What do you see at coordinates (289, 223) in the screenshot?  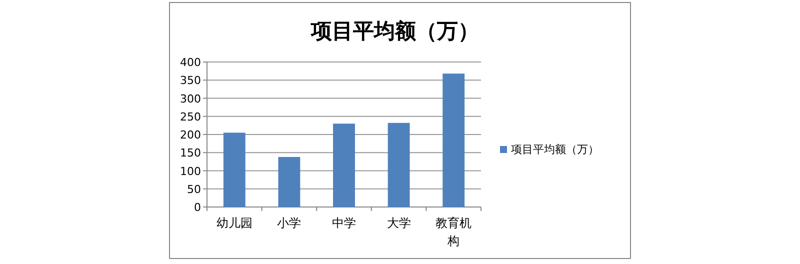 I see `x-tick-label: 小学` at bounding box center [289, 223].